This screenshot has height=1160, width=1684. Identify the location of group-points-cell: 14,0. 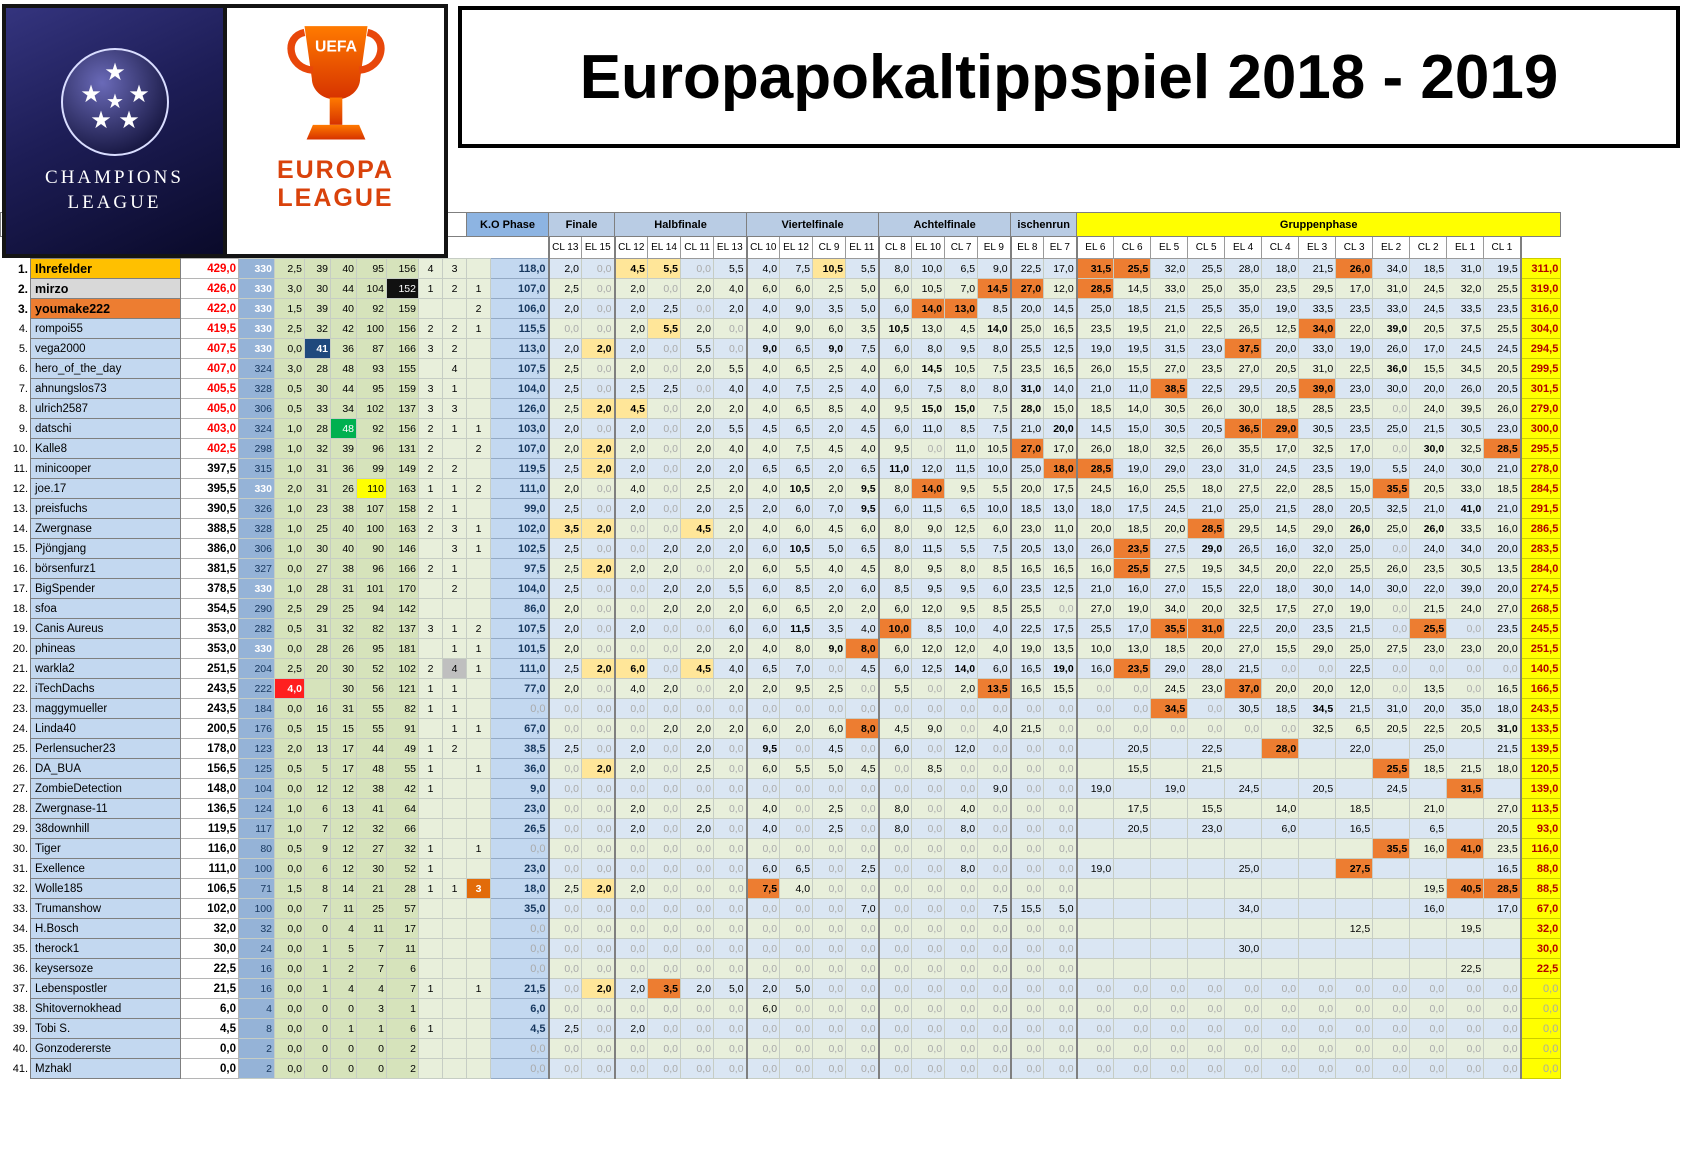
(1354, 588).